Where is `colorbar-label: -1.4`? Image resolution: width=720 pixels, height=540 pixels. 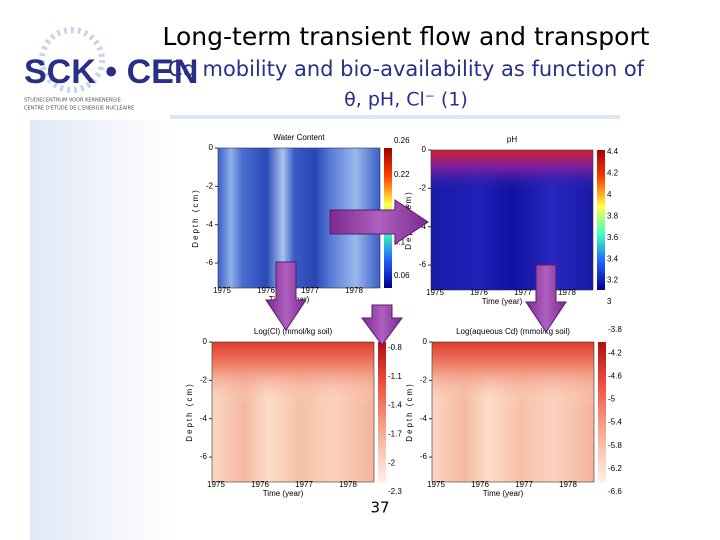 colorbar-label: -1.4 is located at coordinates (395, 405).